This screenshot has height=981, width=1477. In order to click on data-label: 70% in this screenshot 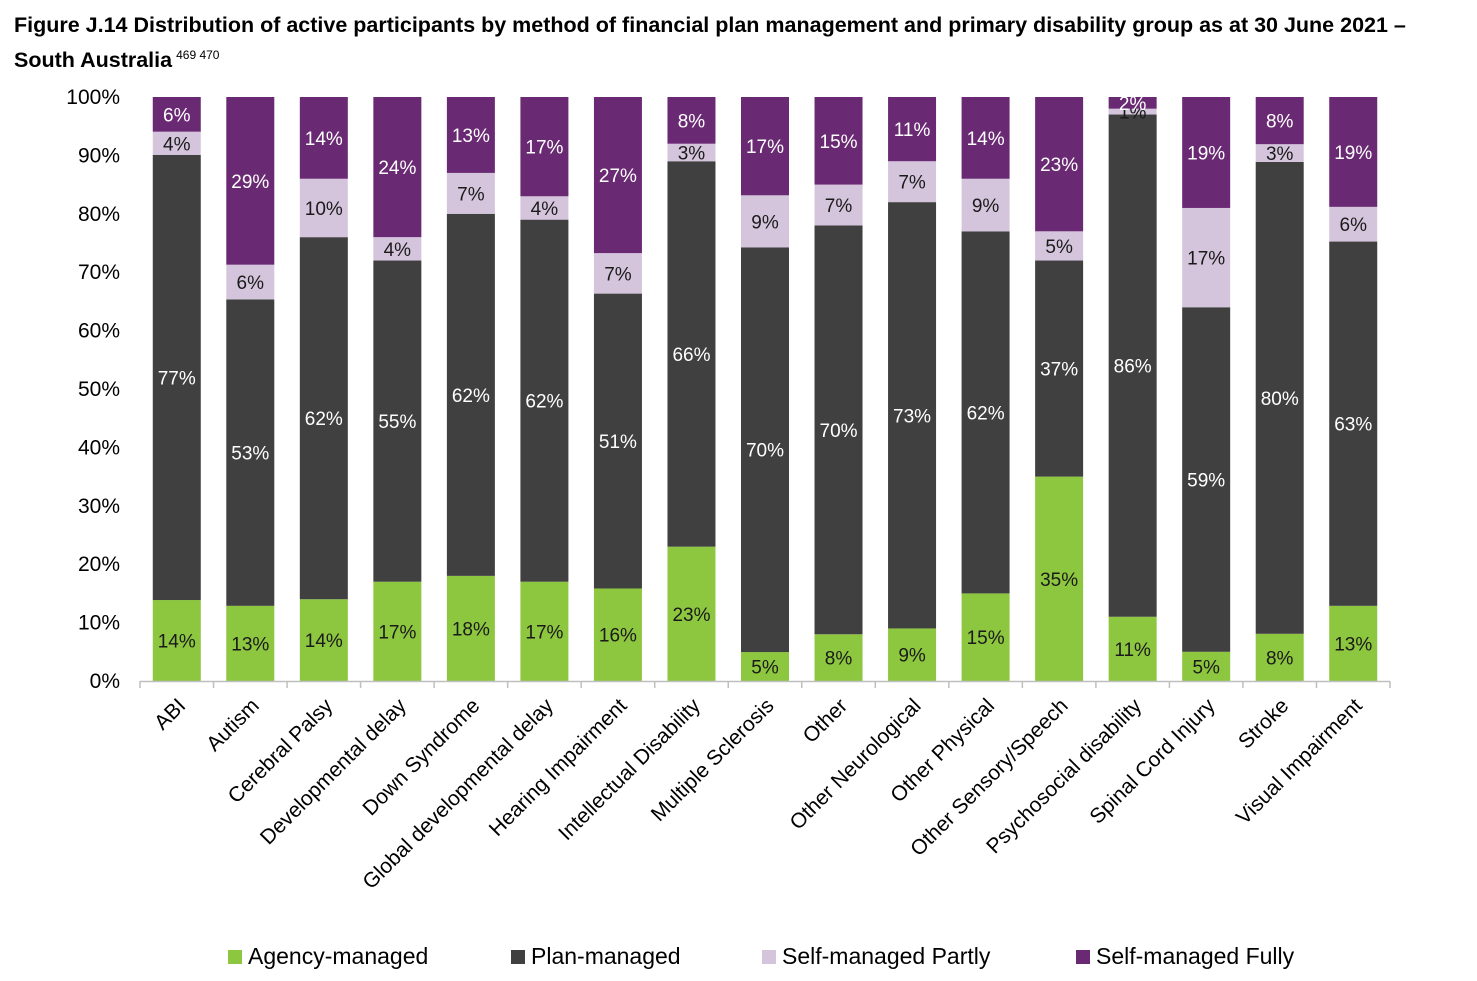, I will do `click(839, 431)`.